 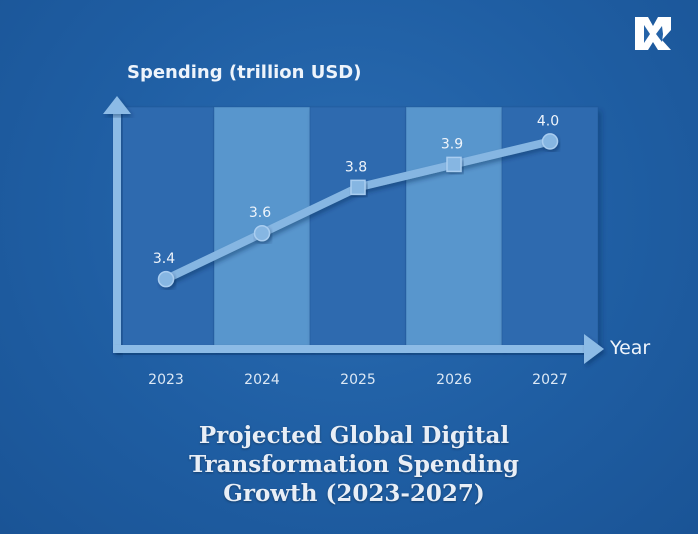 What do you see at coordinates (262, 233) in the screenshot?
I see `data-point-2024` at bounding box center [262, 233].